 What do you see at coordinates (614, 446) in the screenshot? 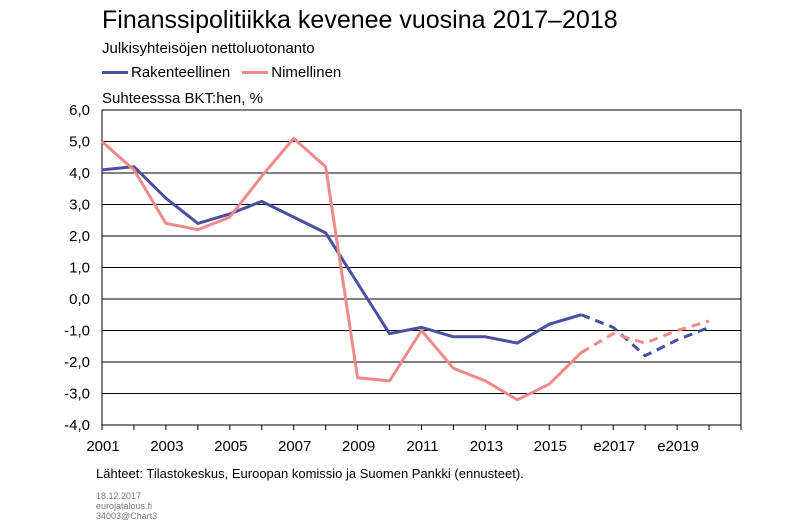
I see `x-tick-label: e2017` at bounding box center [614, 446].